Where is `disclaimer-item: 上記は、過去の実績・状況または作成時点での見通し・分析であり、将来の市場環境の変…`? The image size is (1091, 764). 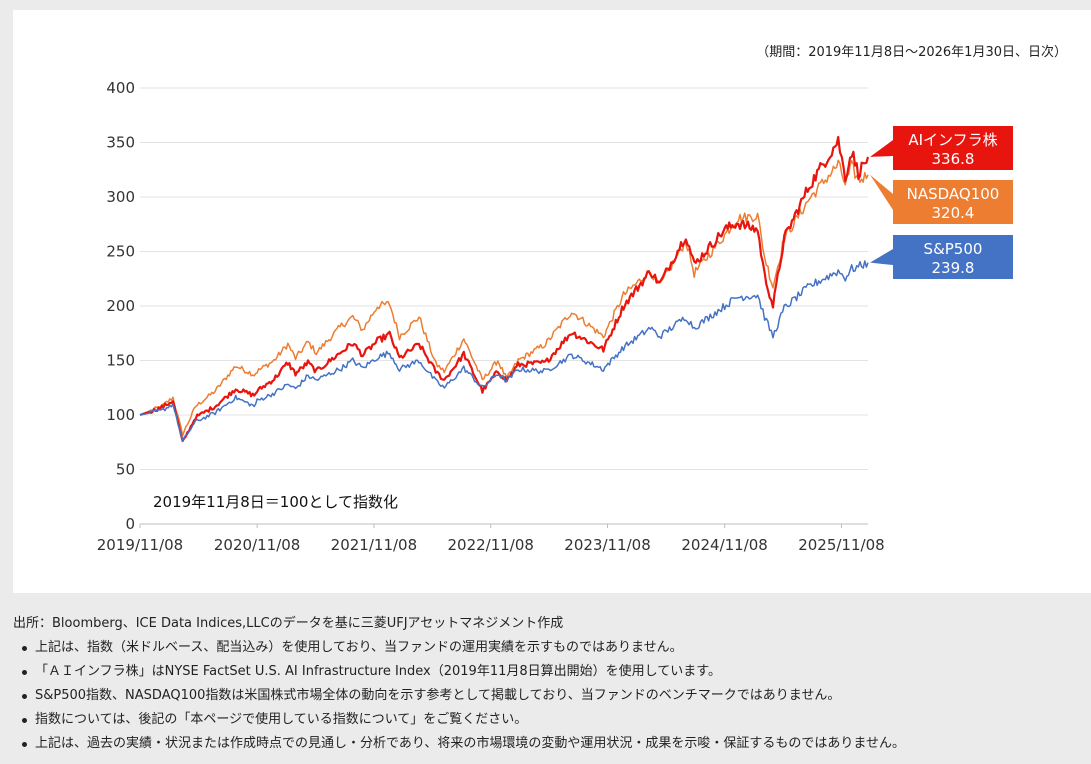
disclaimer-item: 上記は、過去の実績・状況または作成時点での見通し・分析であり、将来の市場環境の変… is located at coordinates (548, 744).